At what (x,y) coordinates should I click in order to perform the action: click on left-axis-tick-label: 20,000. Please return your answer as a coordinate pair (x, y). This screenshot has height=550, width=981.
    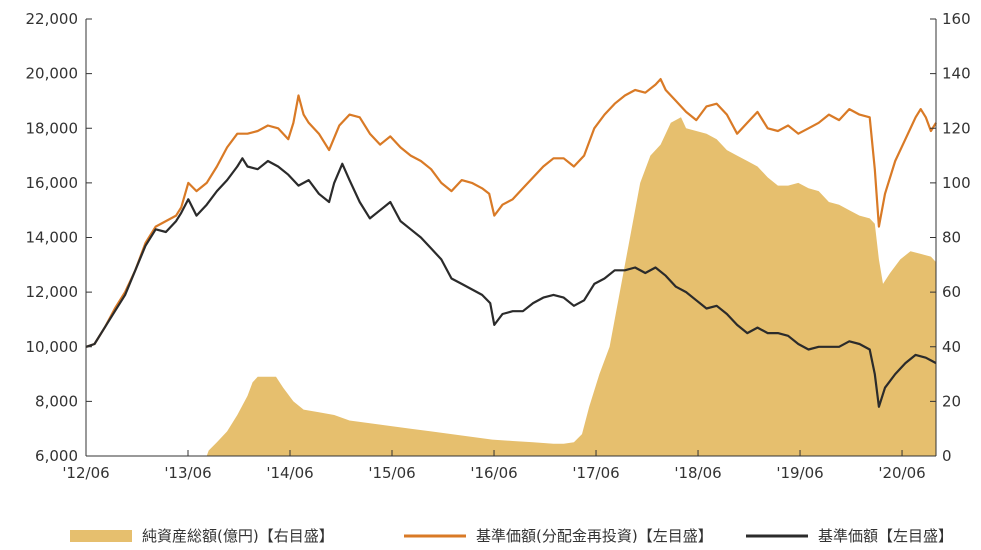
    Looking at the image, I should click on (52, 74).